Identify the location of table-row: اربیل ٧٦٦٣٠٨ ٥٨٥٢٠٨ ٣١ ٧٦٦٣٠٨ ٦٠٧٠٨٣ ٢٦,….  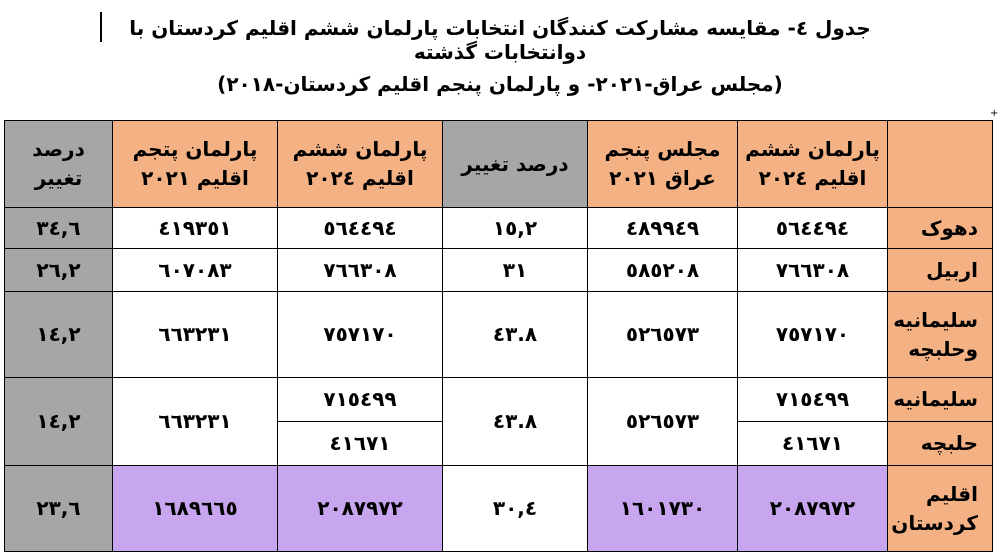
(498, 270).